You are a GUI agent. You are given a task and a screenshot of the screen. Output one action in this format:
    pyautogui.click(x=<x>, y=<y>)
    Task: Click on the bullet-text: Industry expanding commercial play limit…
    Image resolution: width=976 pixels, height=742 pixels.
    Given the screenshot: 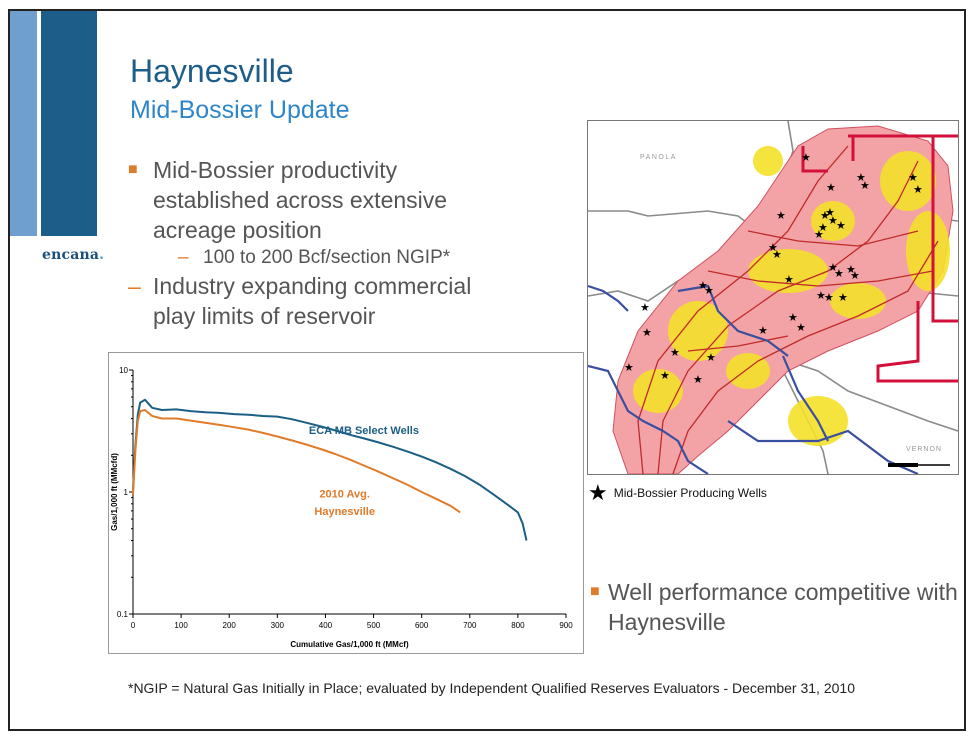 What is the action you would take?
    pyautogui.click(x=312, y=301)
    